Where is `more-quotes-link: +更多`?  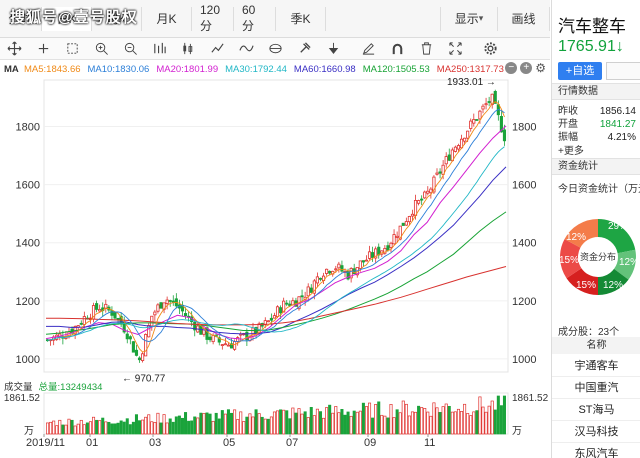
more-quotes-link: +更多 is located at coordinates (571, 151).